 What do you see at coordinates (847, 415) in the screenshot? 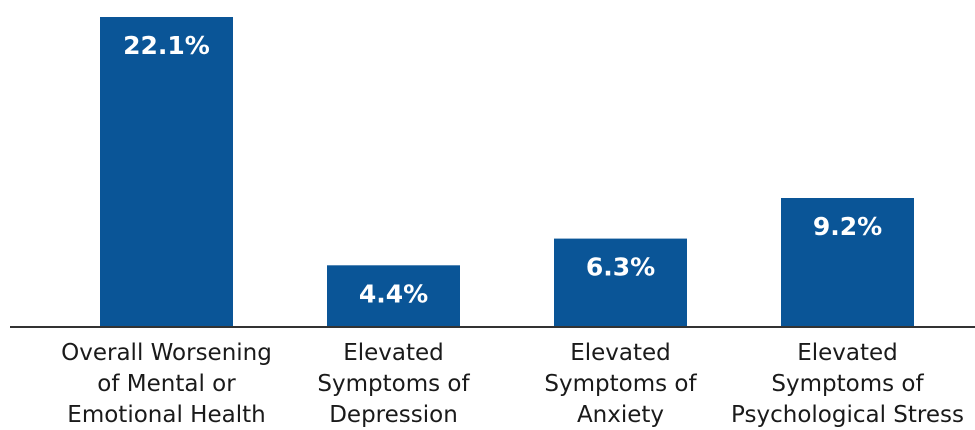
I see `category-label-line: Psychological Stress` at bounding box center [847, 415].